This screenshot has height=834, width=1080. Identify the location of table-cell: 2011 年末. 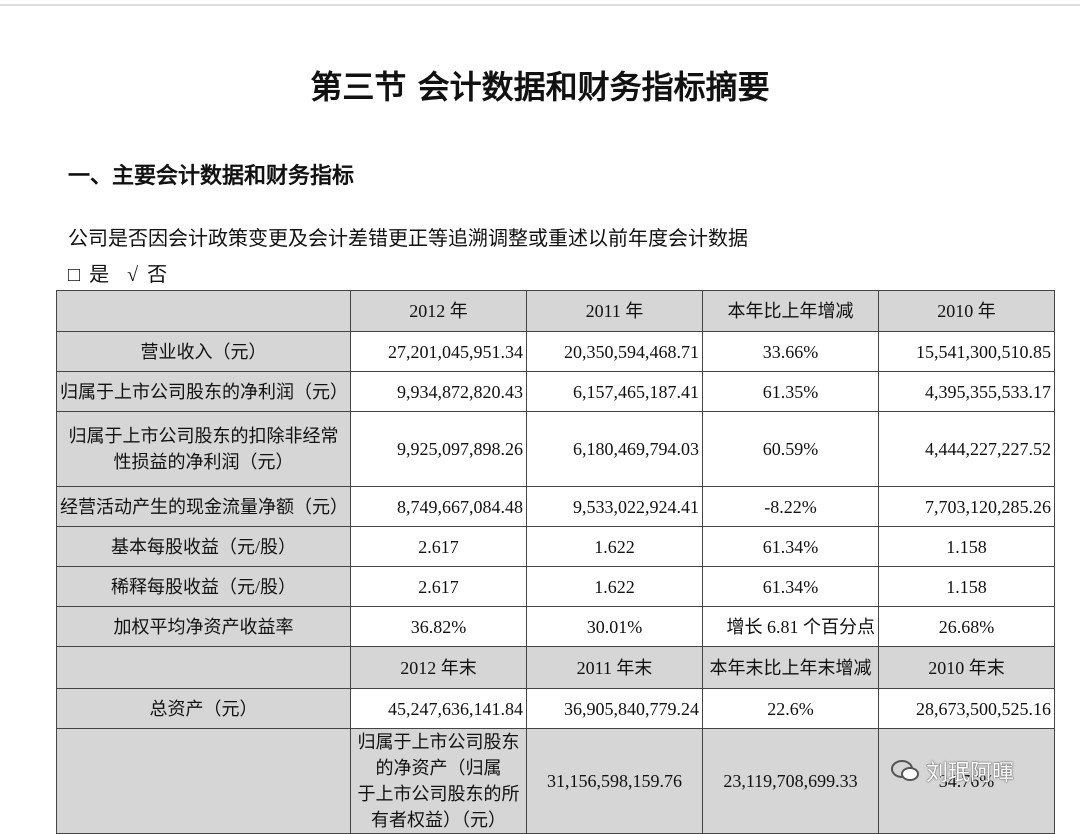
(614, 667).